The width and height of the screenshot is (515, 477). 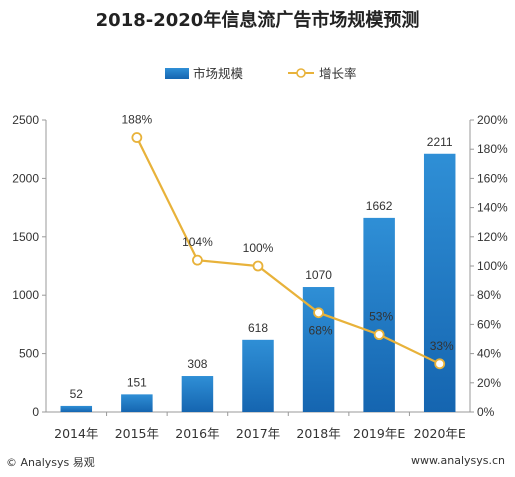 I want to click on source-credit: © Analysys 易观, so click(x=50, y=462).